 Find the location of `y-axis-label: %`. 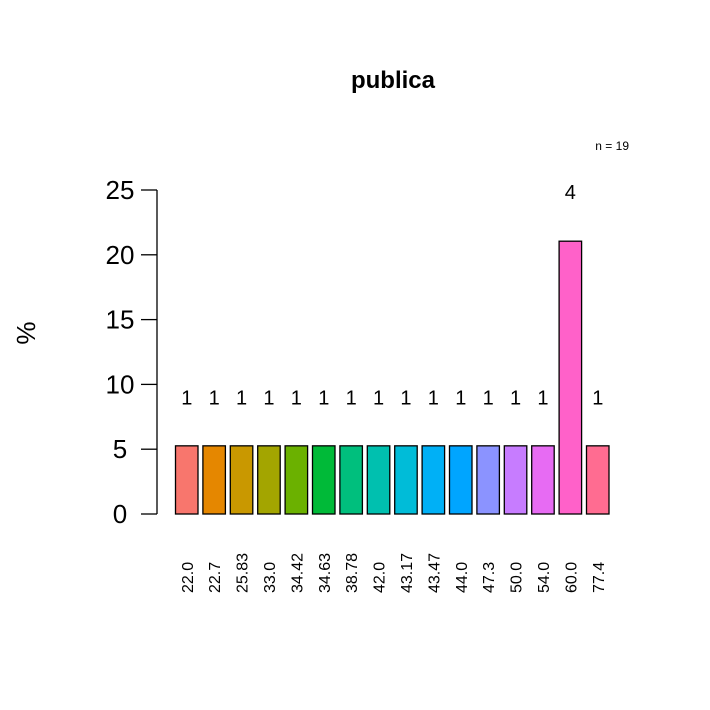

y-axis-label: % is located at coordinates (26, 332).